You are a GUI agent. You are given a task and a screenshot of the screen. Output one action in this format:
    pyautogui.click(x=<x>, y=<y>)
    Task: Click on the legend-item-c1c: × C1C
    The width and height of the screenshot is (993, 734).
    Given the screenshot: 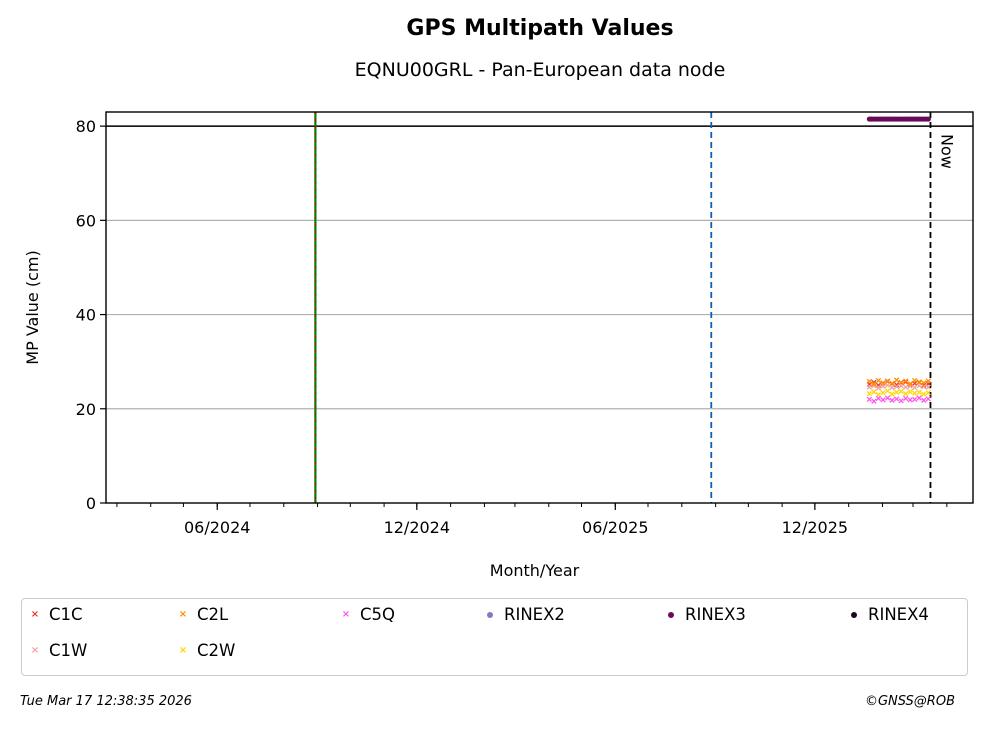 What is the action you would take?
    pyautogui.click(x=55, y=614)
    